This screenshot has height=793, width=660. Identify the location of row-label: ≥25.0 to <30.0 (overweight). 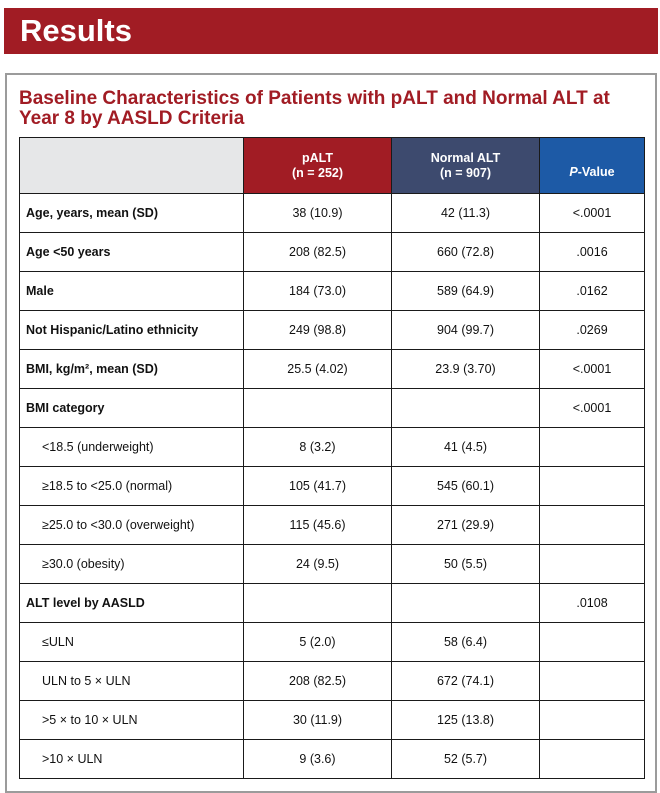
(131, 525).